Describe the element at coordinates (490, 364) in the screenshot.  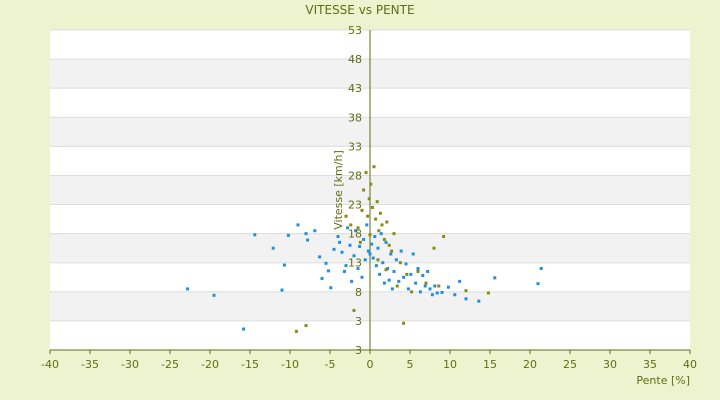
I see `x-tick-label: 15` at that location.